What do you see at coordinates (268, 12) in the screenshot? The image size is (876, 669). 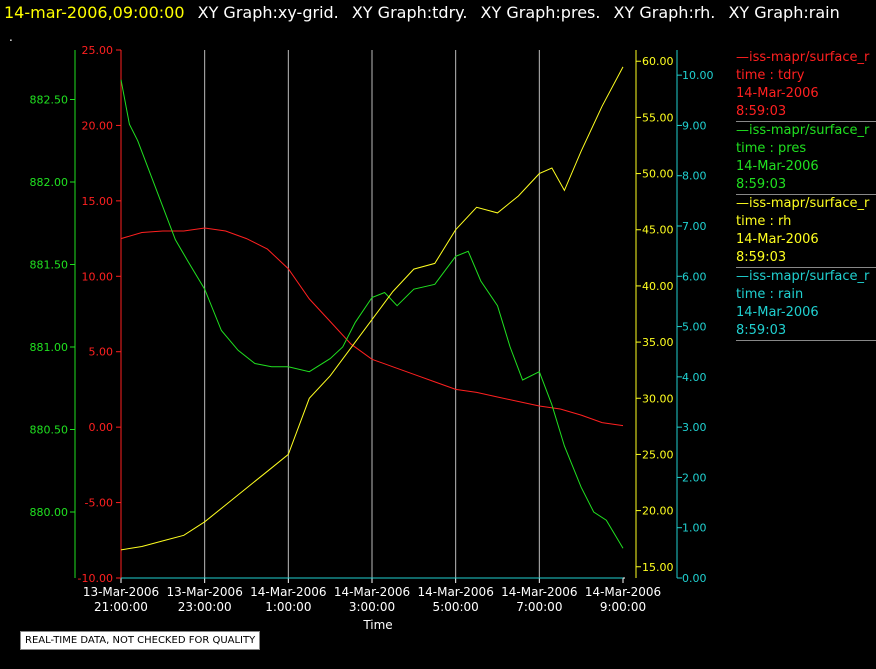 I see `graph-title-xy-grid: XY Graph:xy-grid.` at bounding box center [268, 12].